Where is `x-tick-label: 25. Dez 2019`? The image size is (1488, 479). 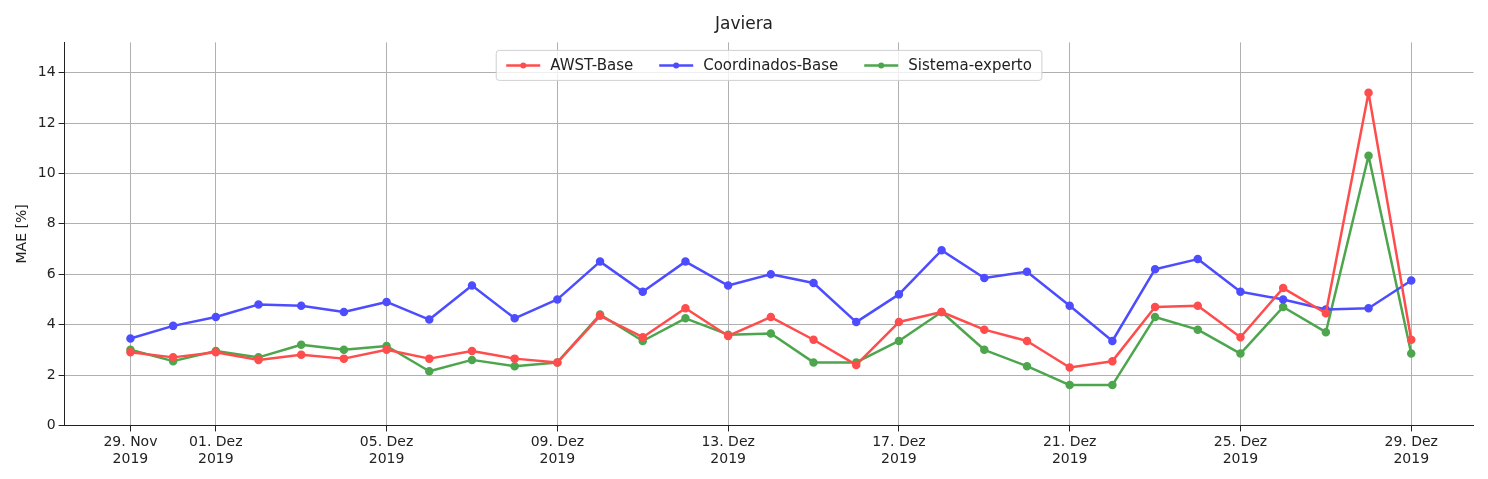
x-tick-label: 25. Dez 2019 is located at coordinates (1240, 450).